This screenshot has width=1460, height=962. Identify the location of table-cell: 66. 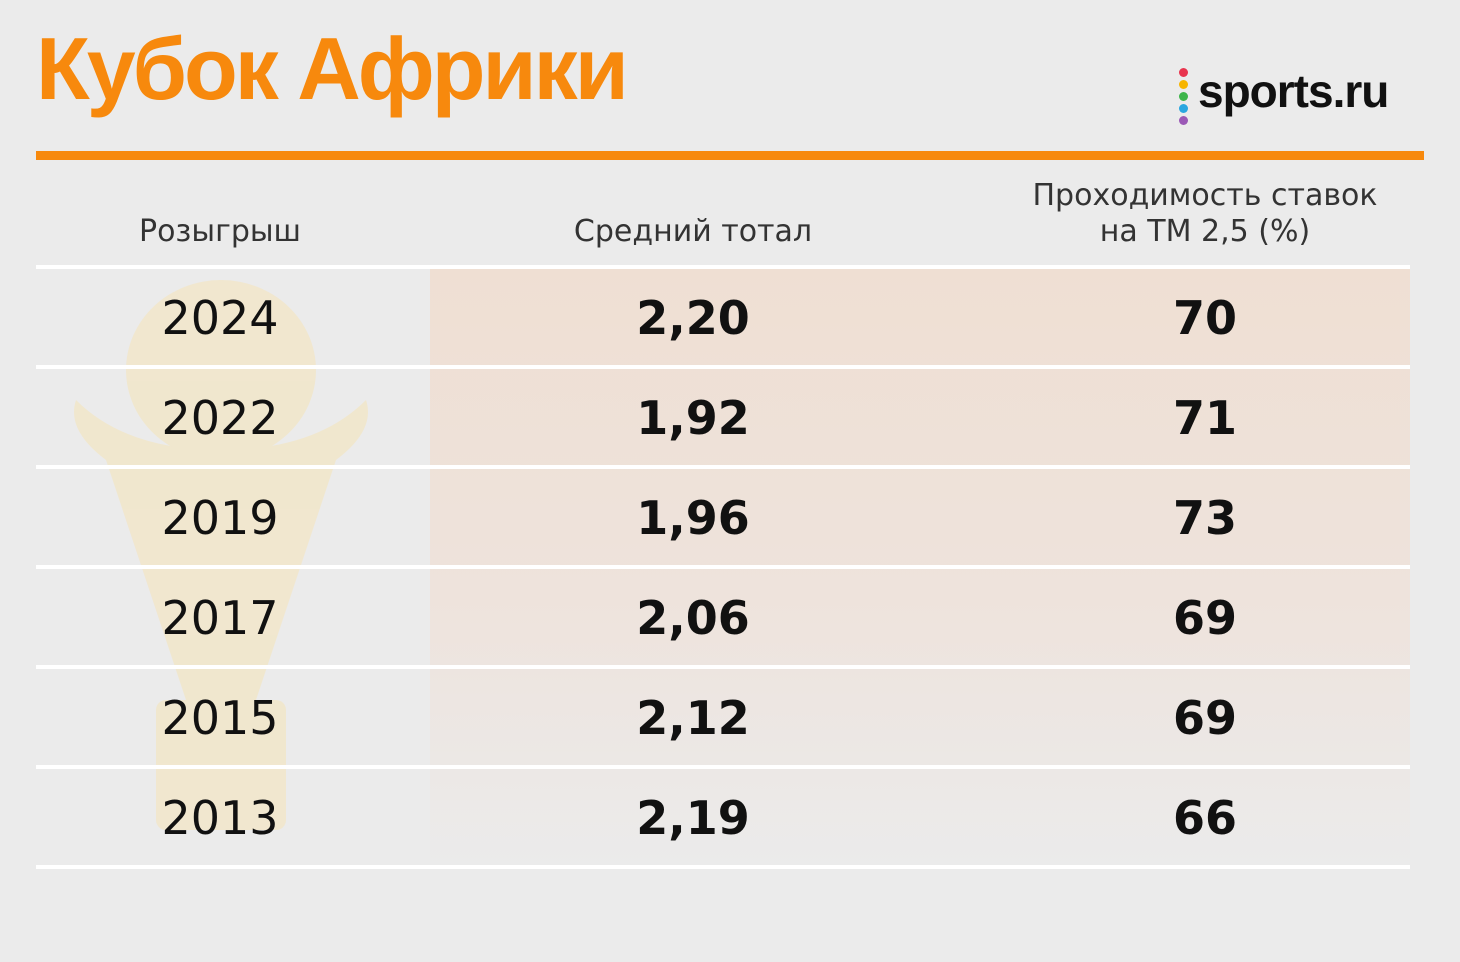
(1204, 818).